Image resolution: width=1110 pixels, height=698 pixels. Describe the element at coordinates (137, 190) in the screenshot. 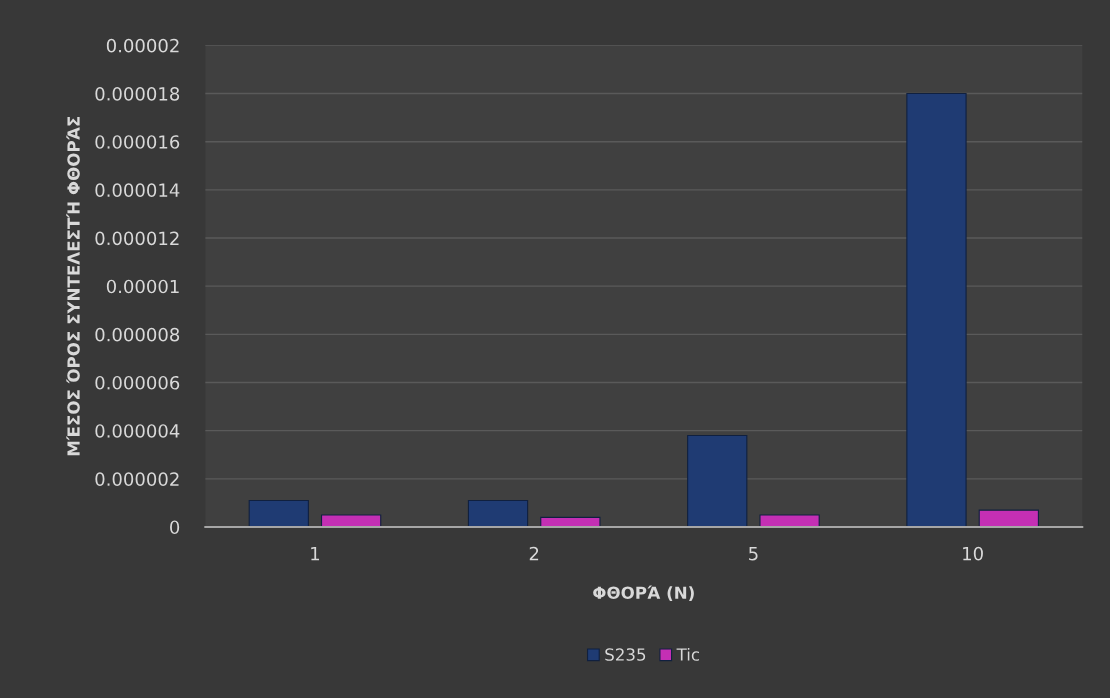

I see `y-tick-label: 0.000014` at that location.